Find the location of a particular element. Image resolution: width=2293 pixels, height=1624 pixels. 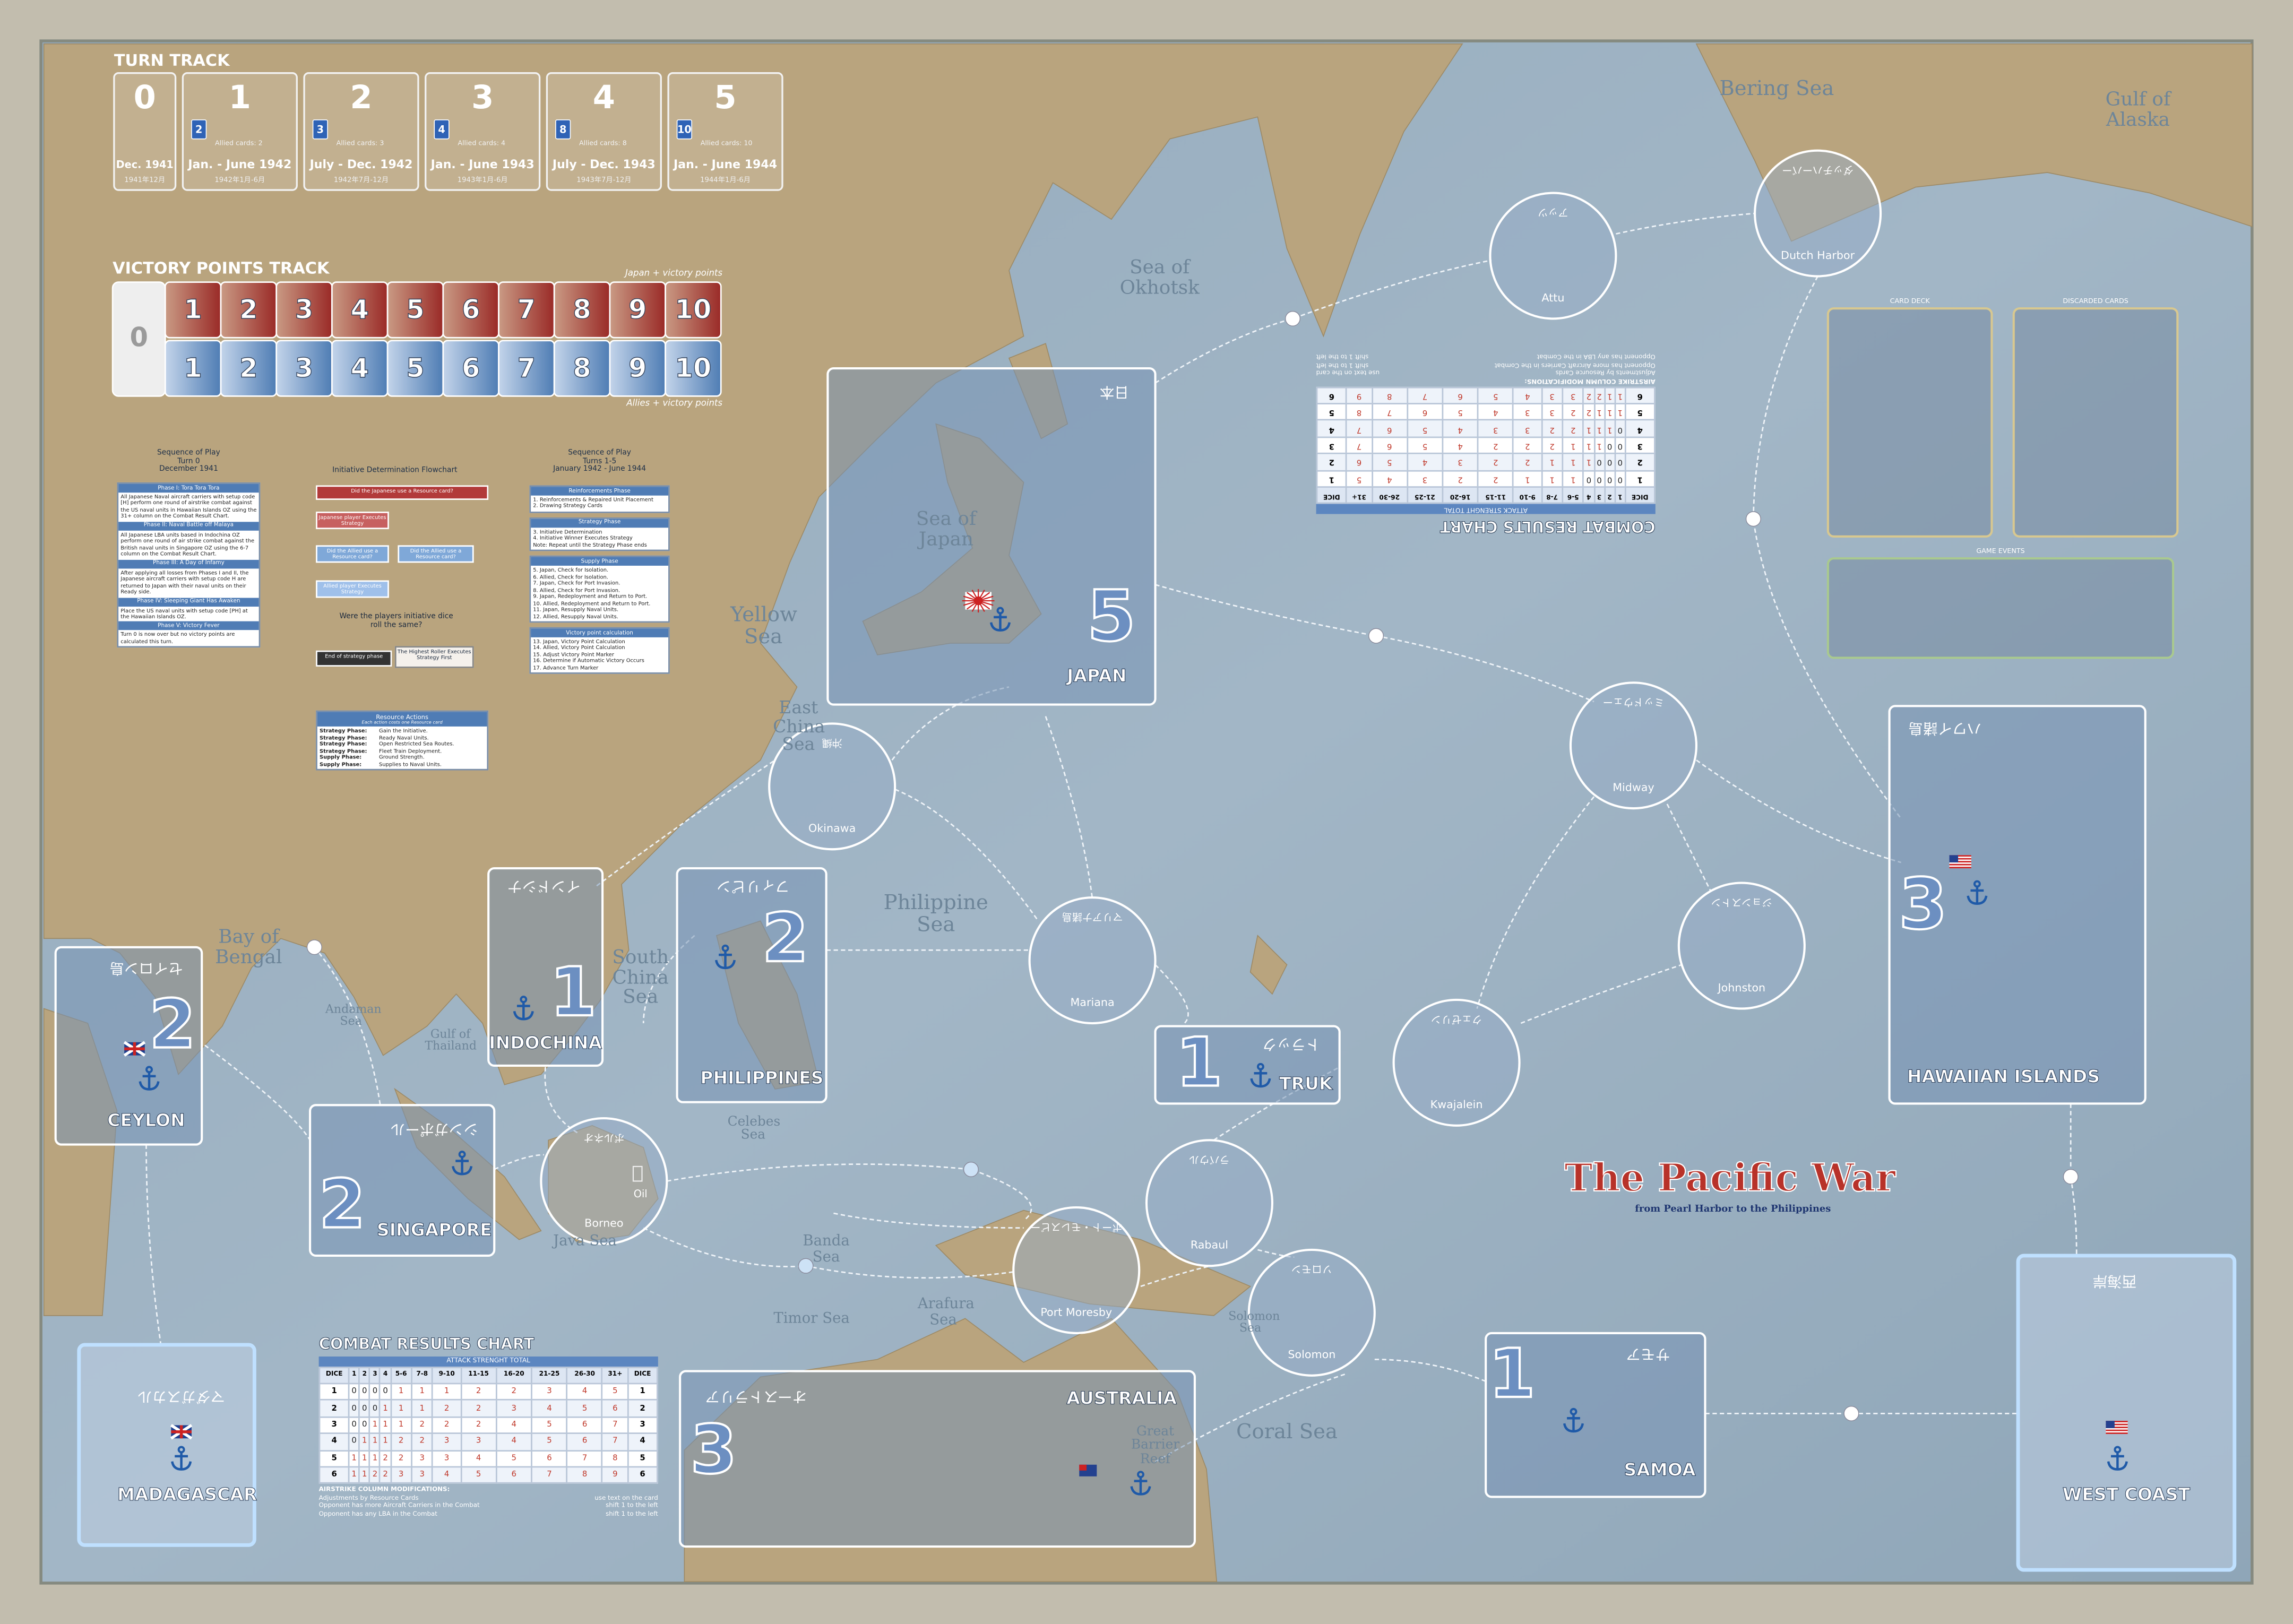

area-points: 2 is located at coordinates (172, 1024).